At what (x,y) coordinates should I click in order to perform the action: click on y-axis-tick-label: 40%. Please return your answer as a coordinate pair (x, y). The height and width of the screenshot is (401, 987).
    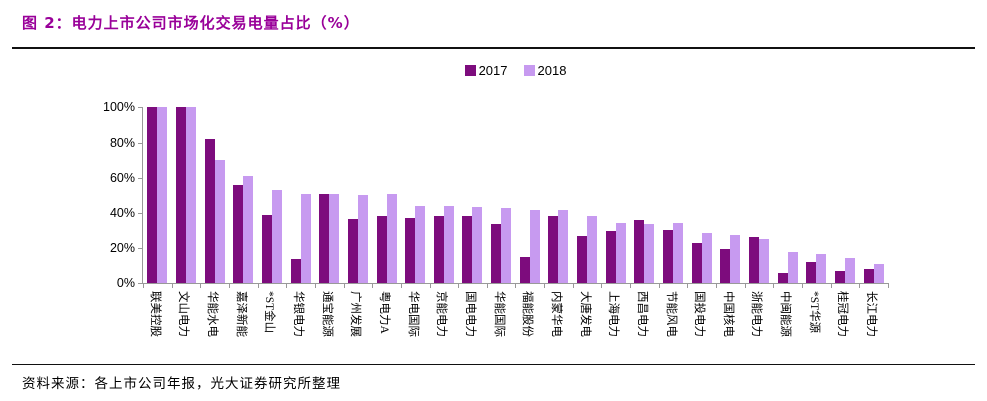
    Looking at the image, I should click on (122, 212).